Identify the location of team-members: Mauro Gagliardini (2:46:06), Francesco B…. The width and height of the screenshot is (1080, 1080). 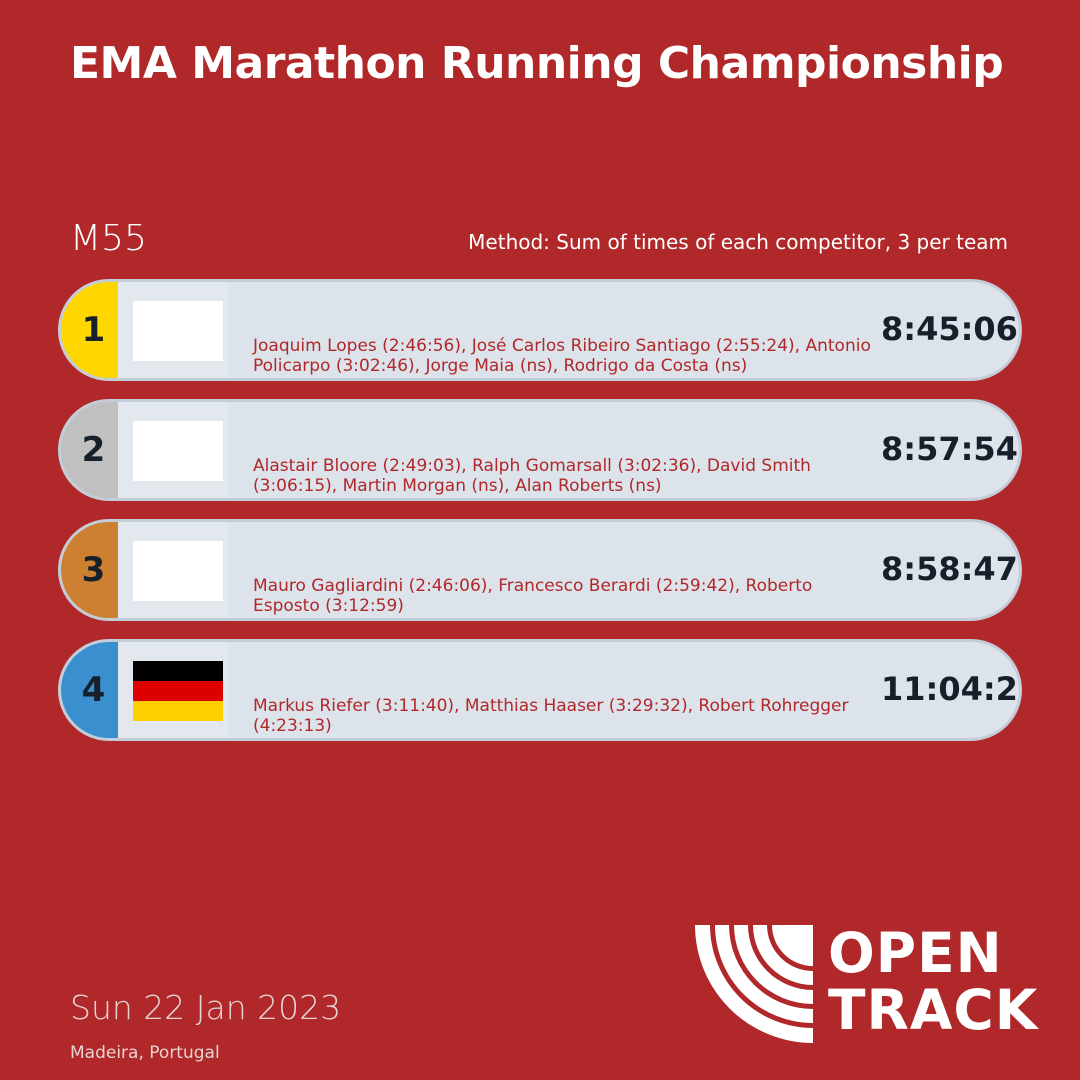
(533, 596).